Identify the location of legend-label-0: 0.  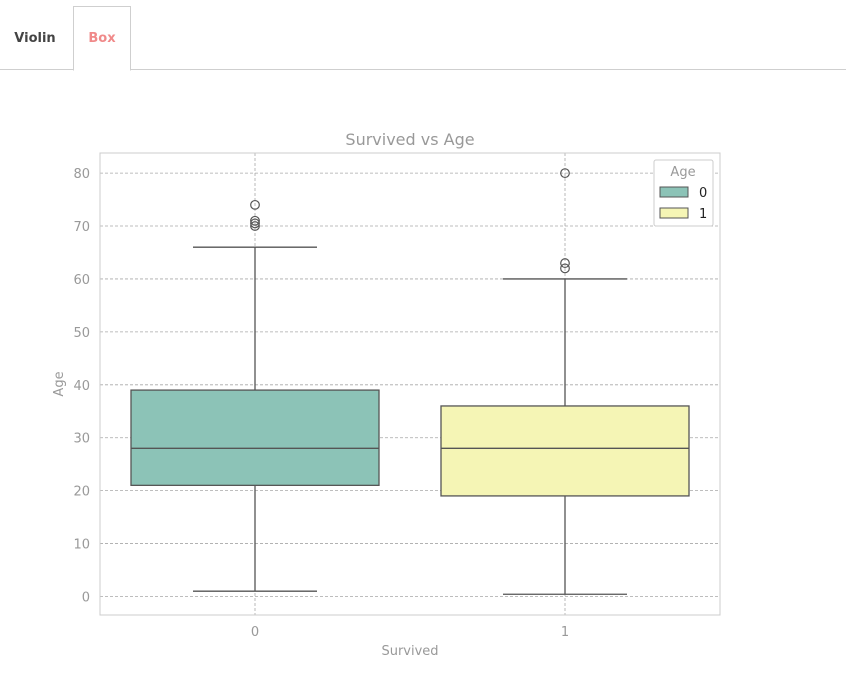
(703, 193).